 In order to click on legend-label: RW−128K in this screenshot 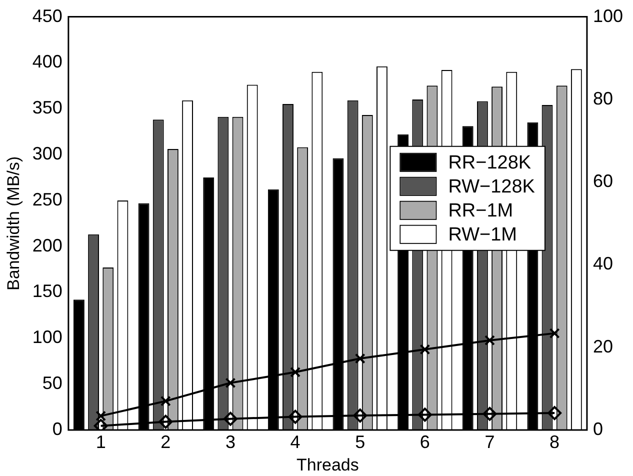, I will do `click(492, 187)`.